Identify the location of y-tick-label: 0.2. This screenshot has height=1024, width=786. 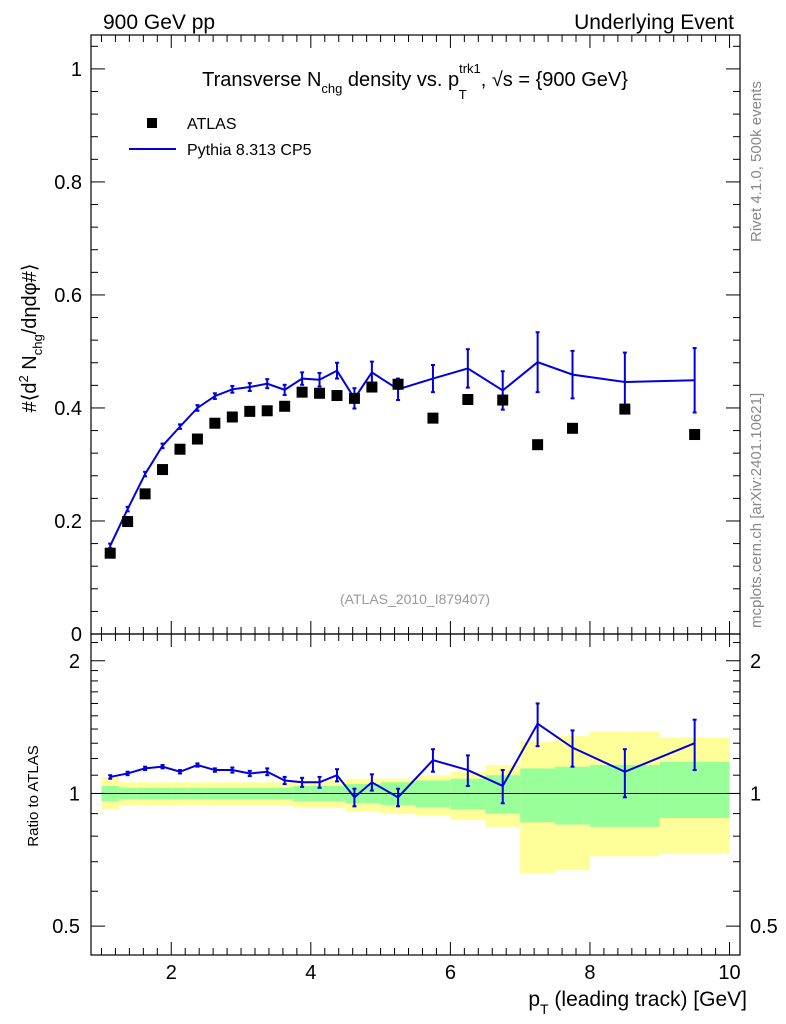
(68, 522).